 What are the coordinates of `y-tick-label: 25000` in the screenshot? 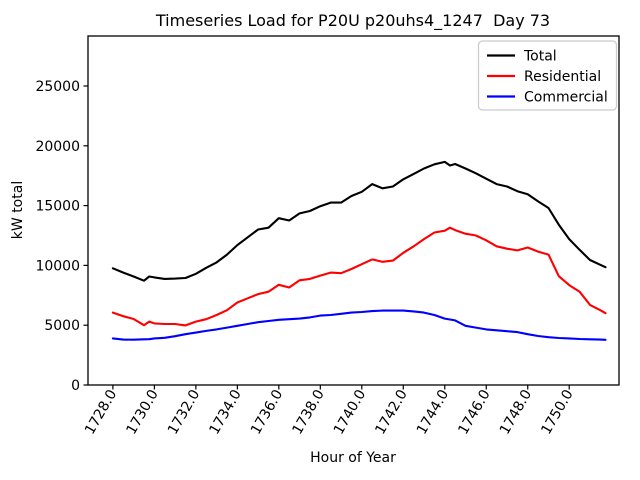 It's located at (57, 87).